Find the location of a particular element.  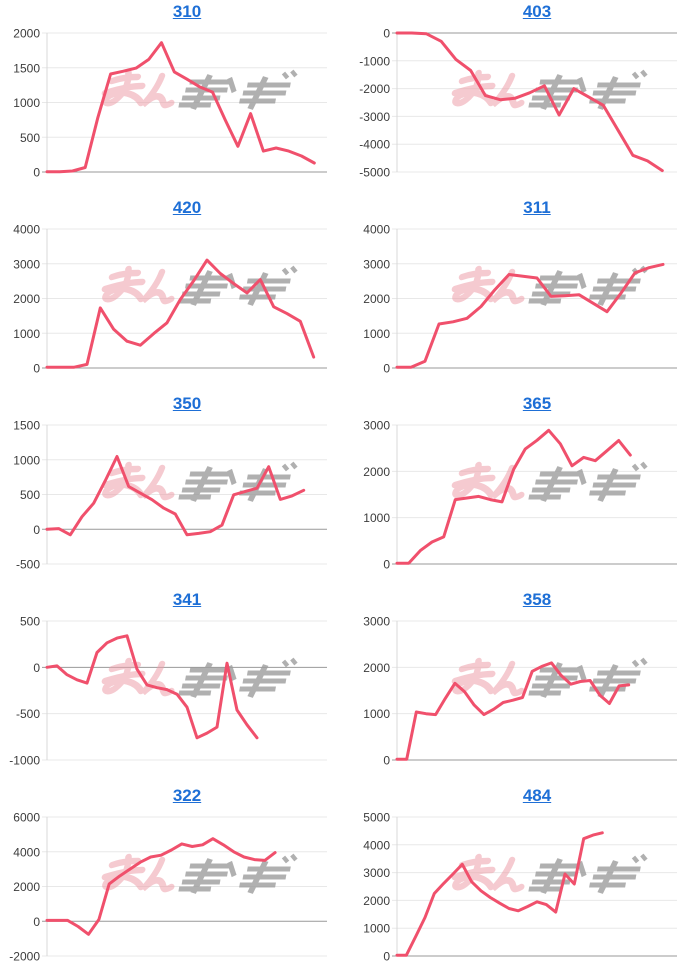

chart-title-row: 484 is located at coordinates (537, 796).